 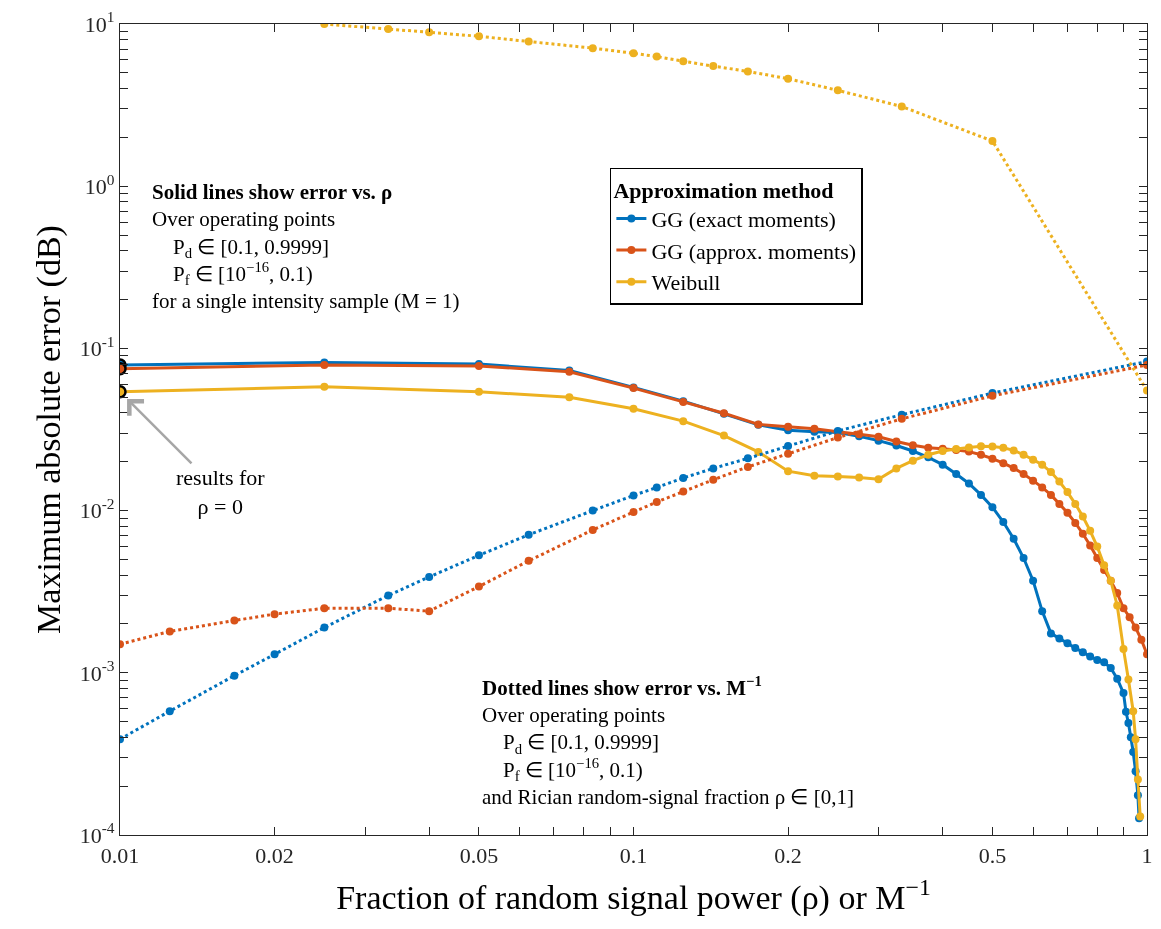 What do you see at coordinates (274, 855) in the screenshot?
I see `x-tick-label: 0.02` at bounding box center [274, 855].